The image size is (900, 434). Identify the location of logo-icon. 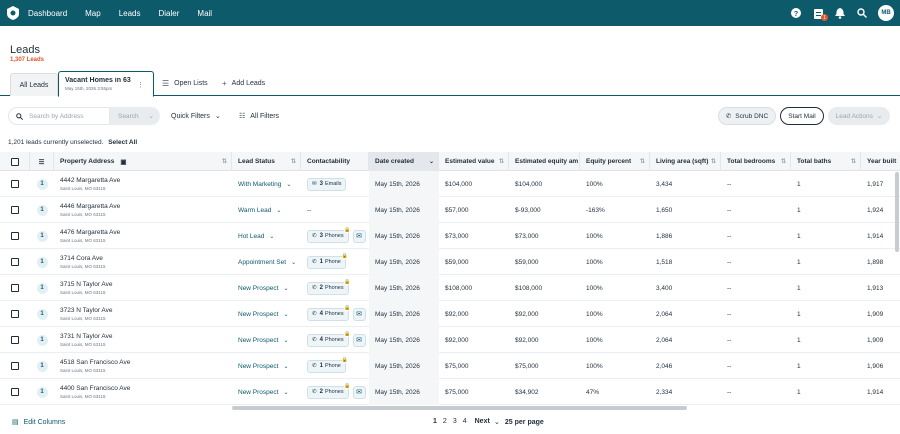
(13, 13).